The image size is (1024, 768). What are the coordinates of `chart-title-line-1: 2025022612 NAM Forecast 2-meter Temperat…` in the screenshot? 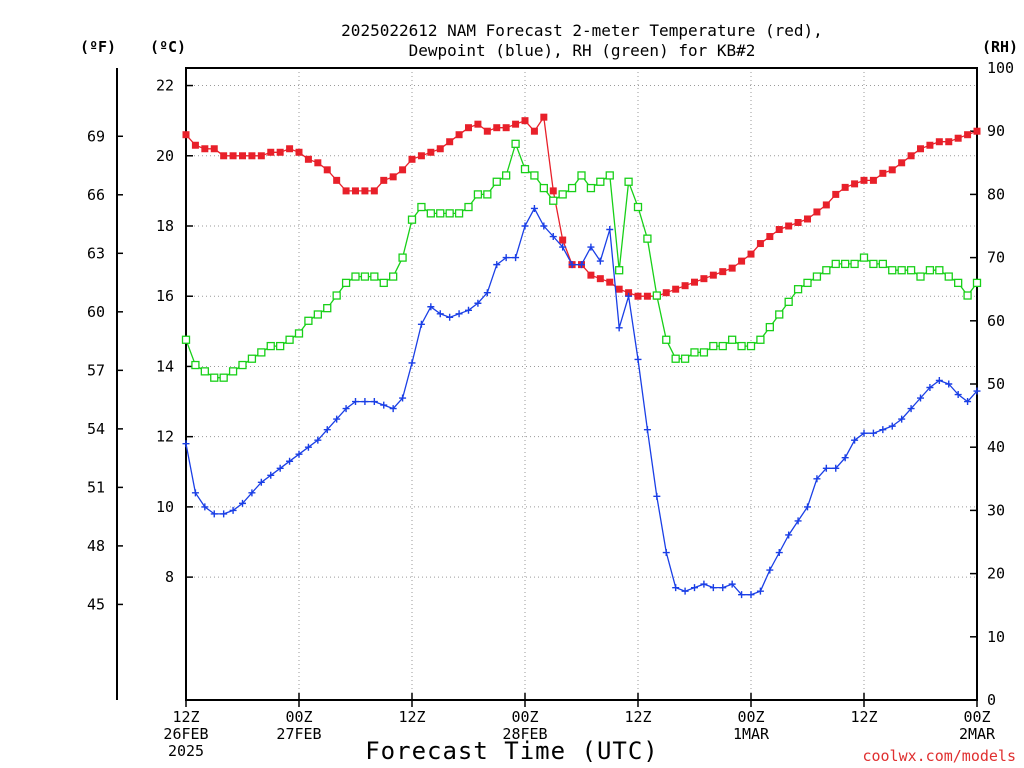 It's located at (582, 30).